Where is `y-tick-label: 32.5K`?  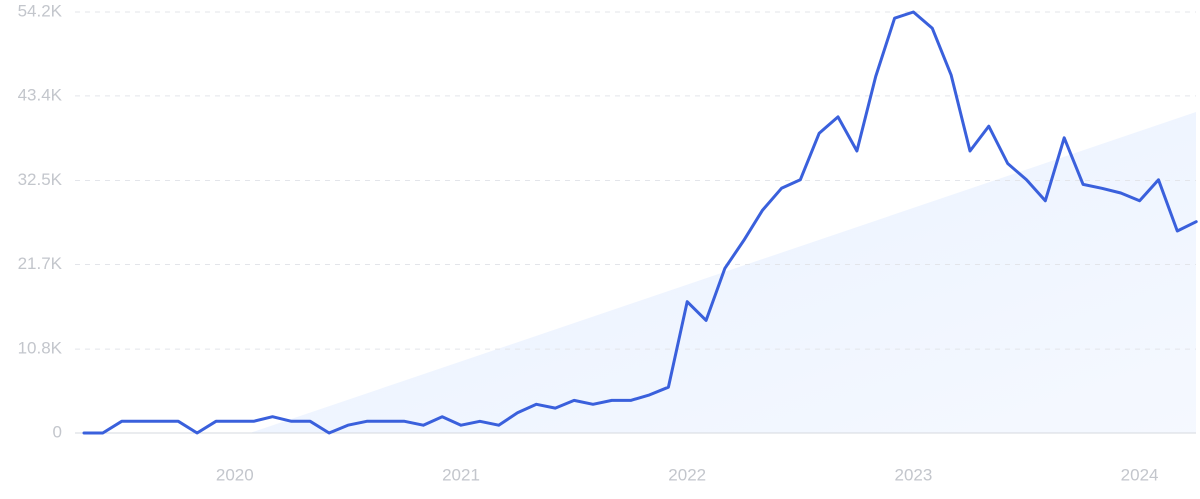
y-tick-label: 32.5K is located at coordinates (40, 179).